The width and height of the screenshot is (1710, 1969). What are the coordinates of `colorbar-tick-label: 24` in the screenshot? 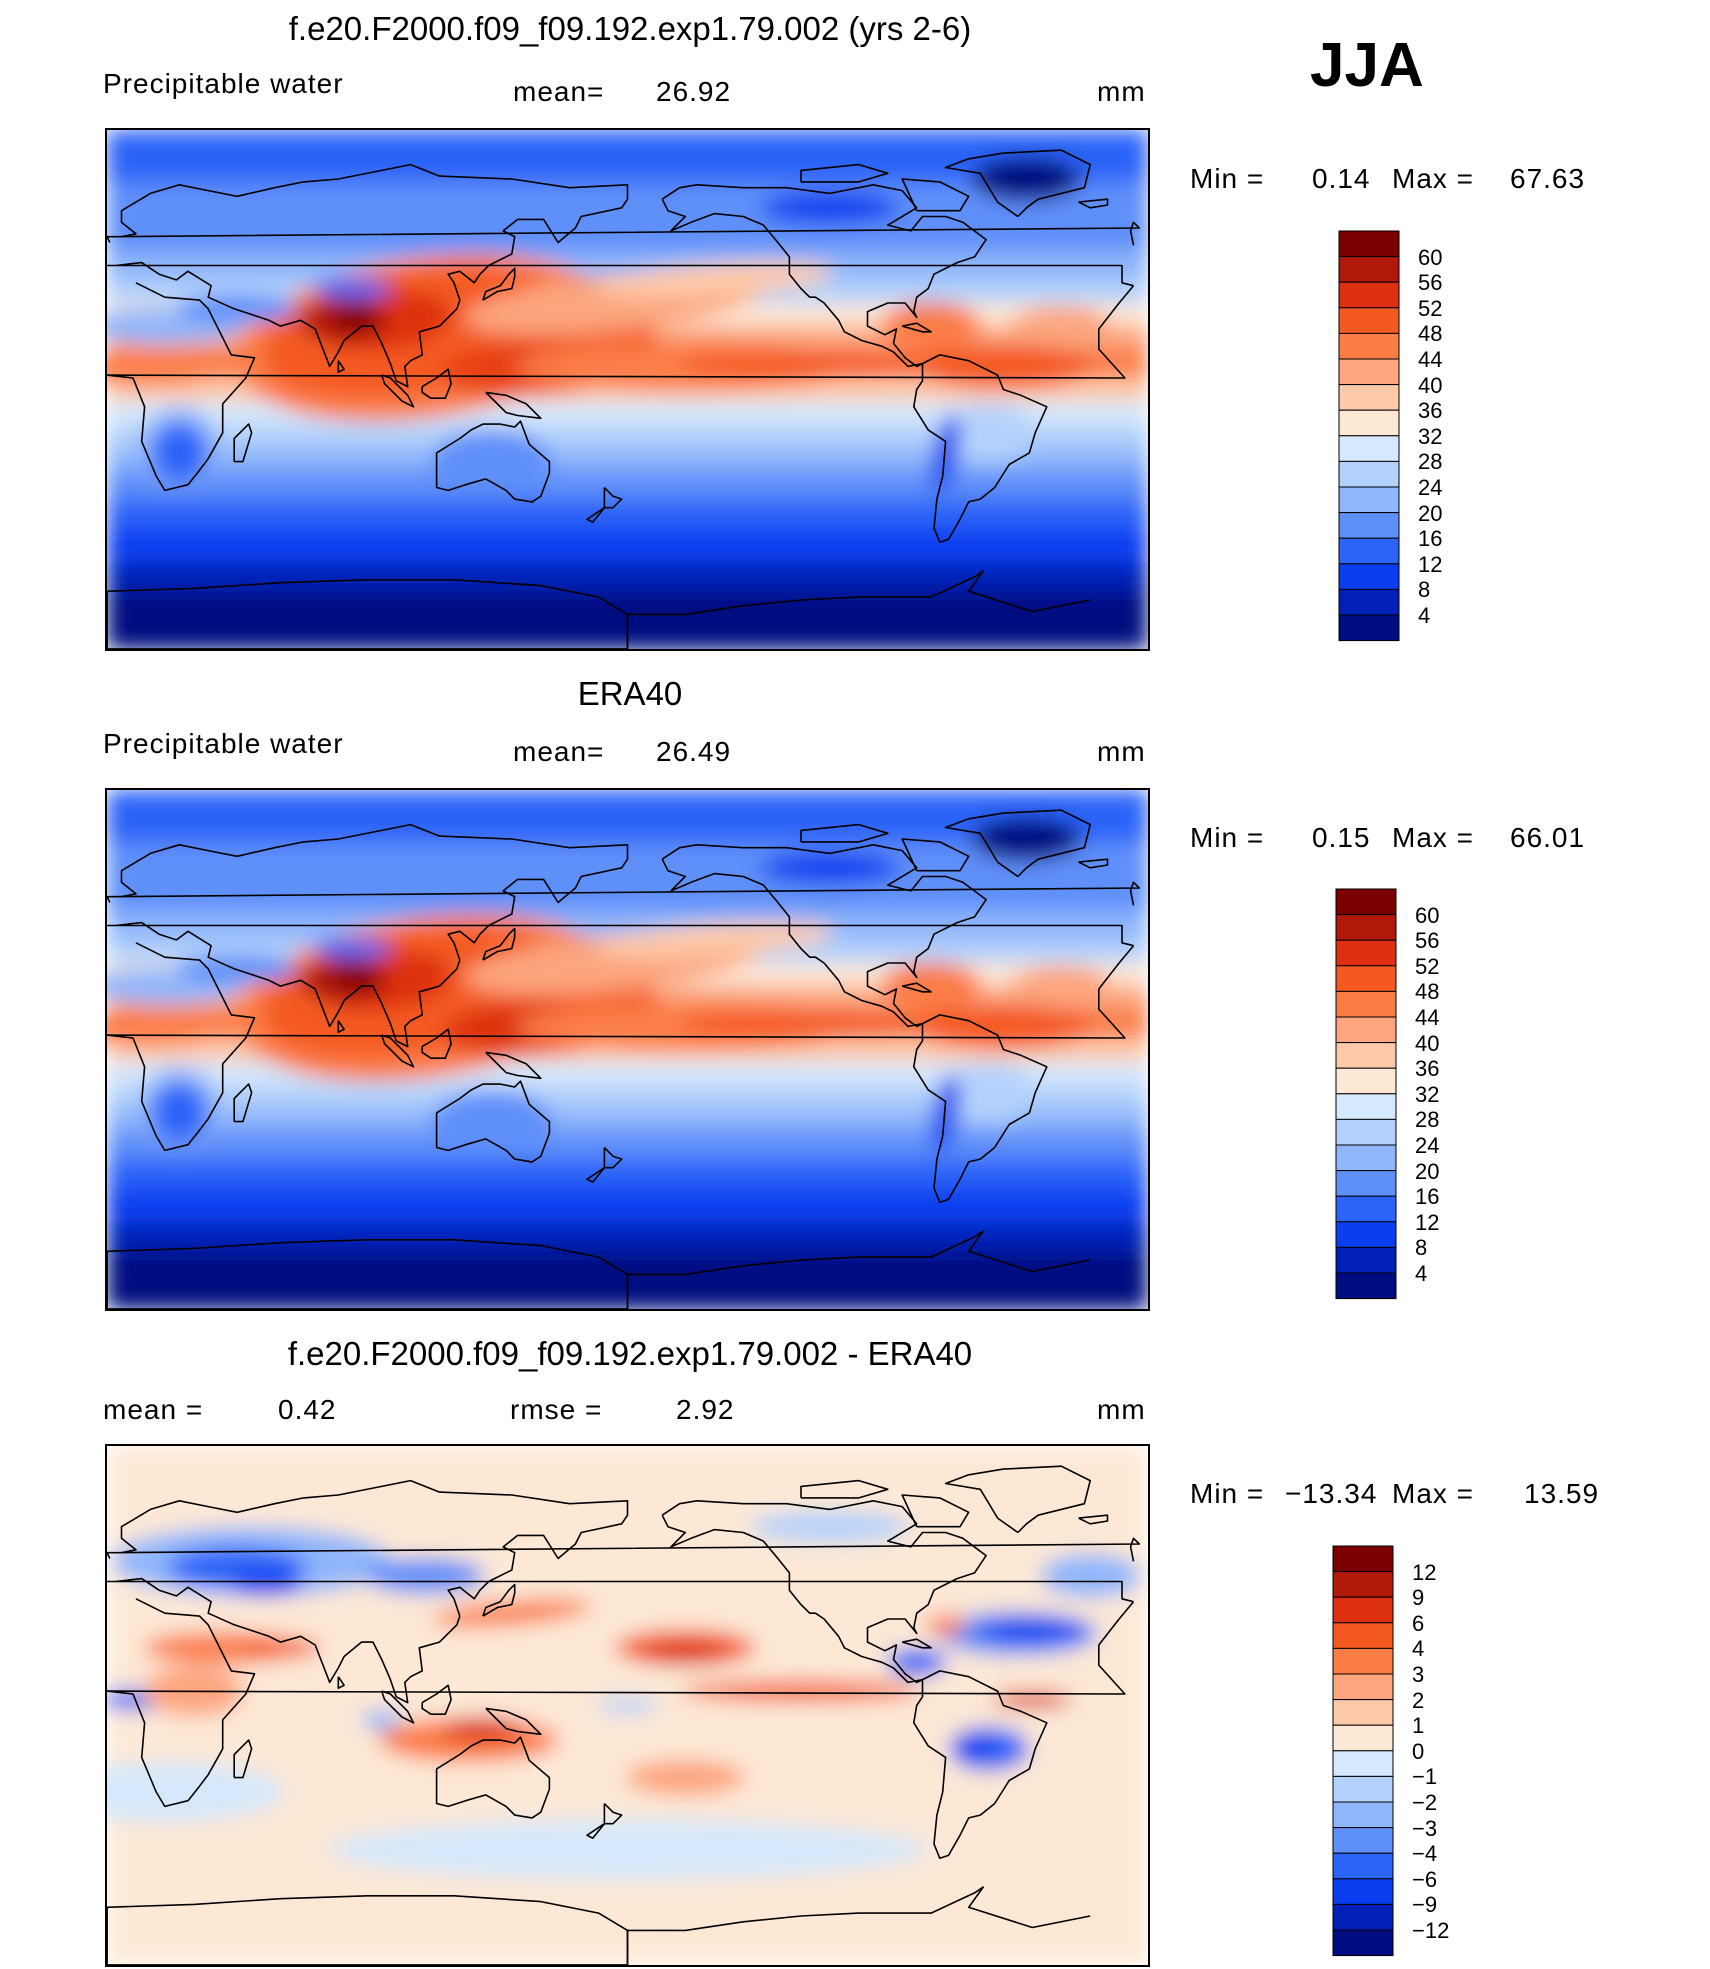 It's located at (1430, 487).